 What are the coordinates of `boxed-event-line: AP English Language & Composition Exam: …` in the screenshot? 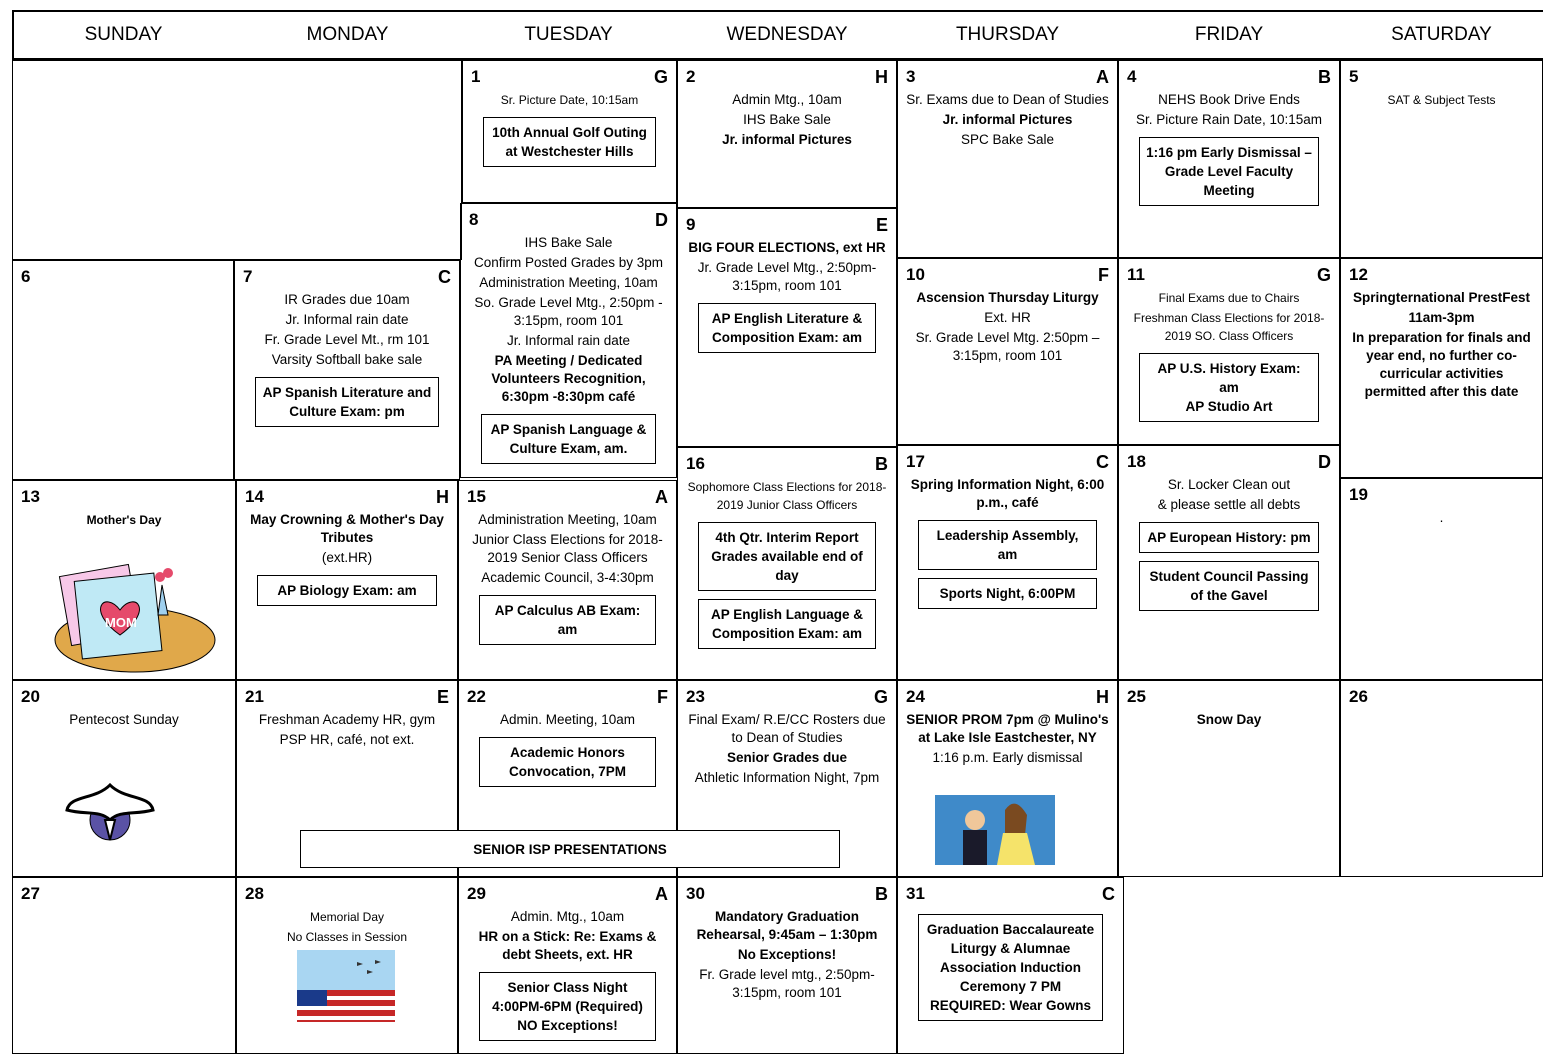 It's located at (787, 624).